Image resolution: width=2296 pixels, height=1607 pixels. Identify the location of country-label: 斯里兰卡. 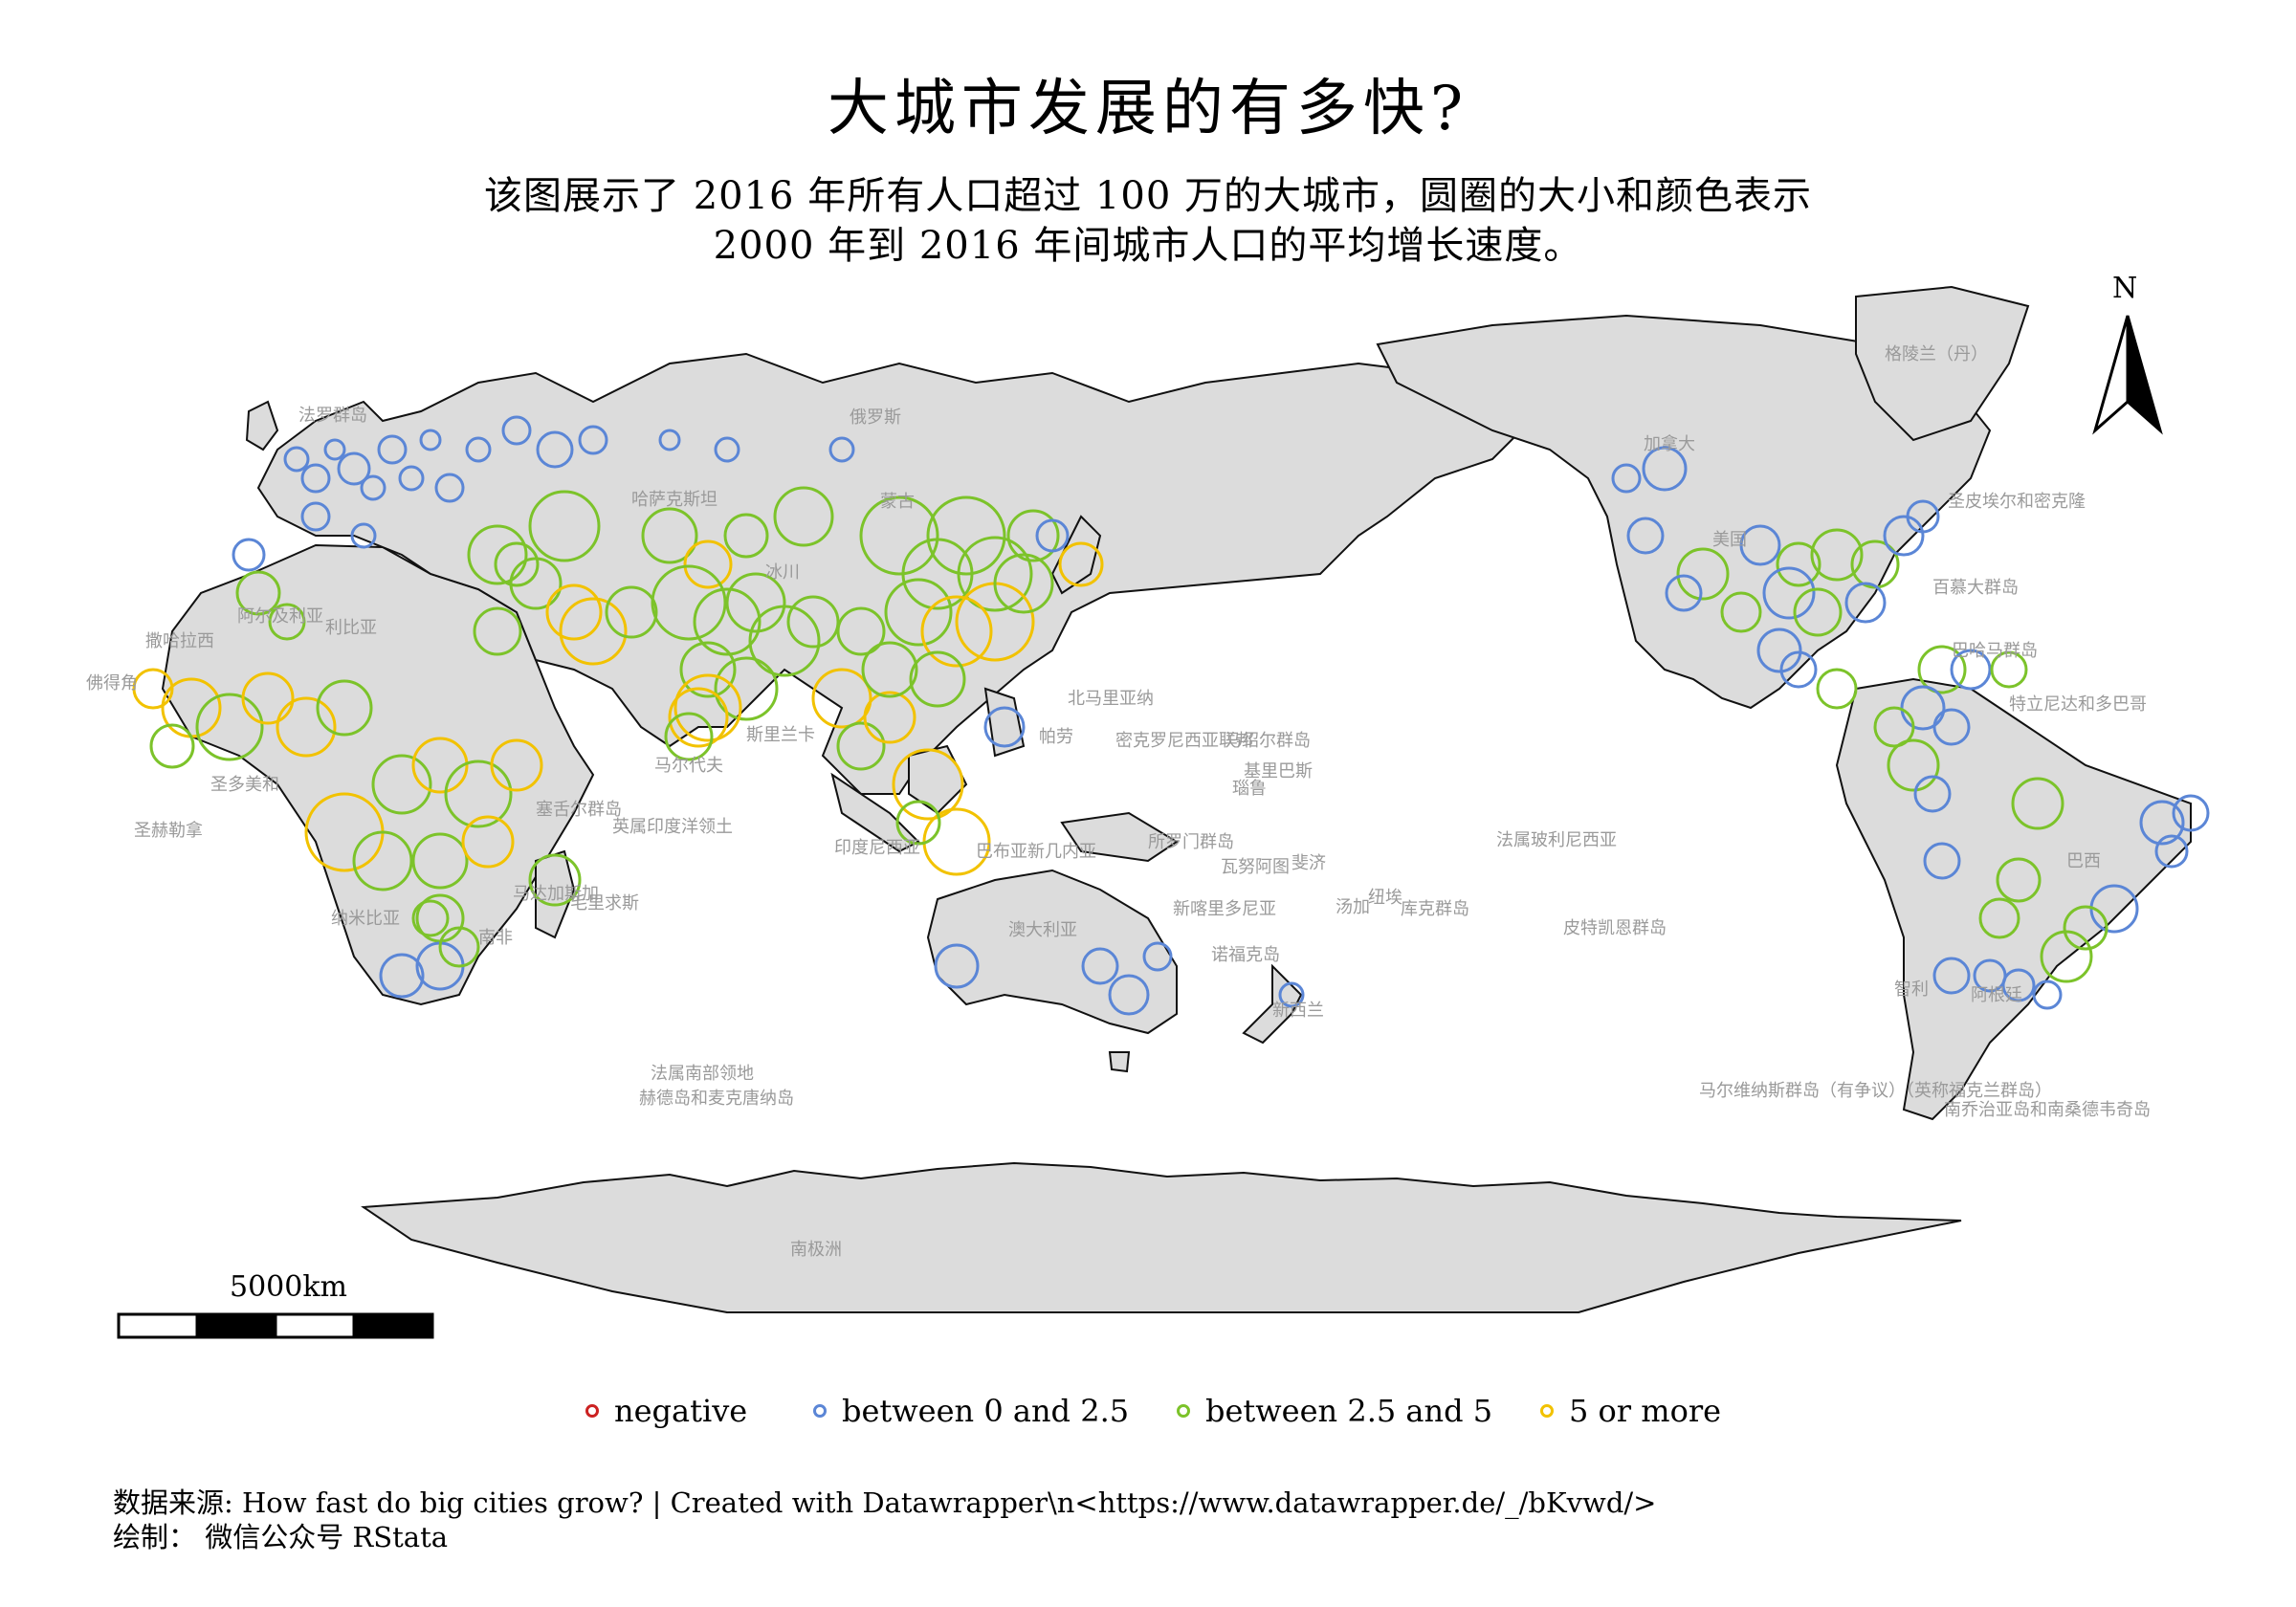
(780, 735).